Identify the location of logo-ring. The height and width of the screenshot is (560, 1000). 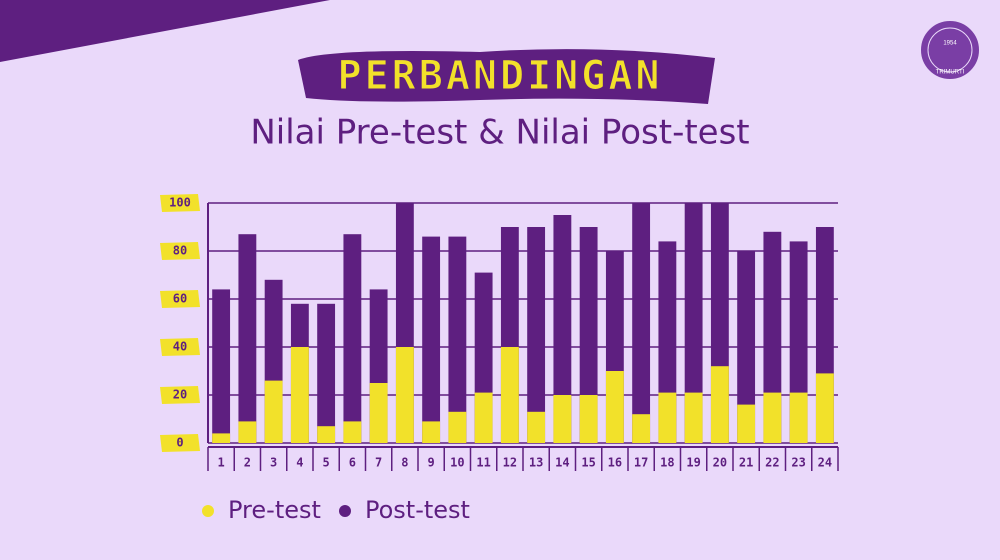
(950, 50).